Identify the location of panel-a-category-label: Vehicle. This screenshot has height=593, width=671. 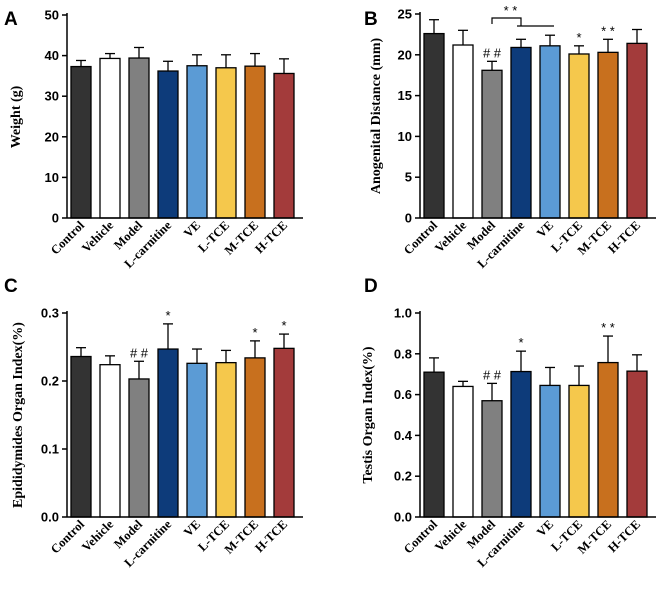
(97, 236).